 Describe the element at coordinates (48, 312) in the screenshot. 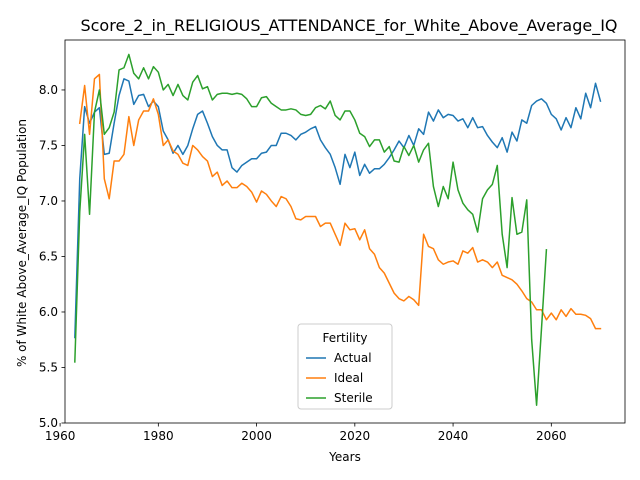

I see `y-tick-label: 6.0` at that location.